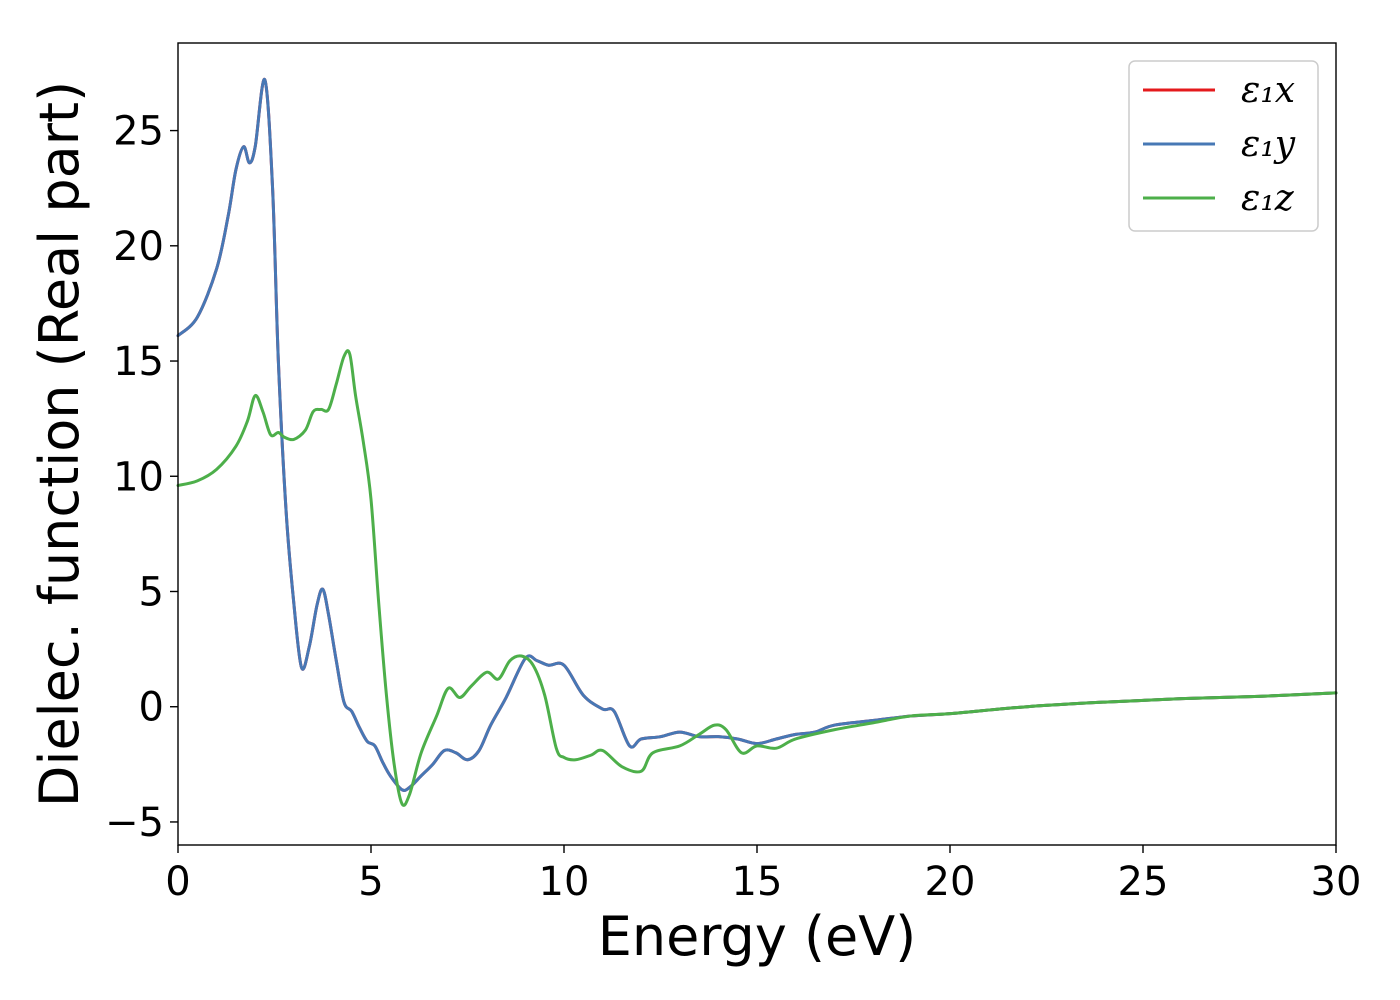  I want to click on y-tick-label: 0, so click(151, 708).